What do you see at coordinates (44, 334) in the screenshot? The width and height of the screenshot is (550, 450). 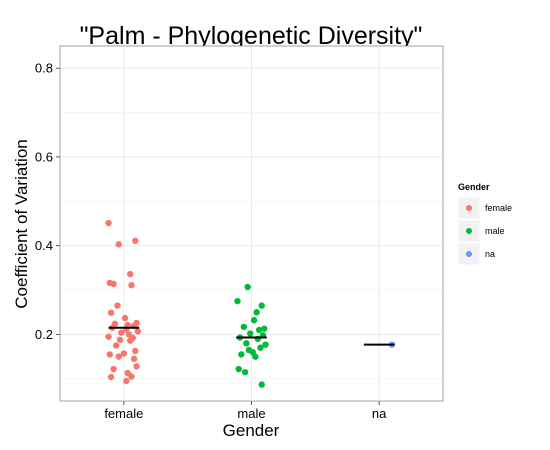 I see `y-tick-label: 0.2` at bounding box center [44, 334].